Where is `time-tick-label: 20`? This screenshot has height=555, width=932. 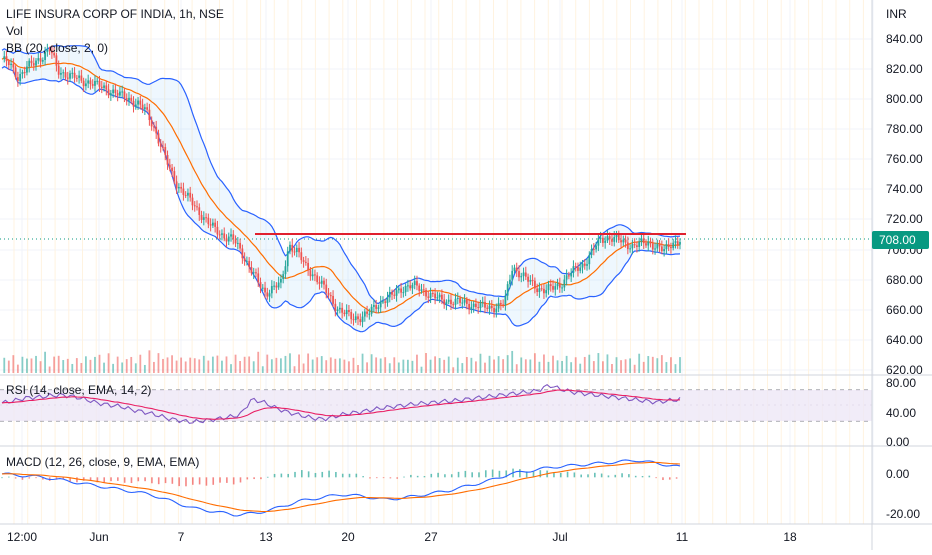
time-tick-label: 20 is located at coordinates (348, 537).